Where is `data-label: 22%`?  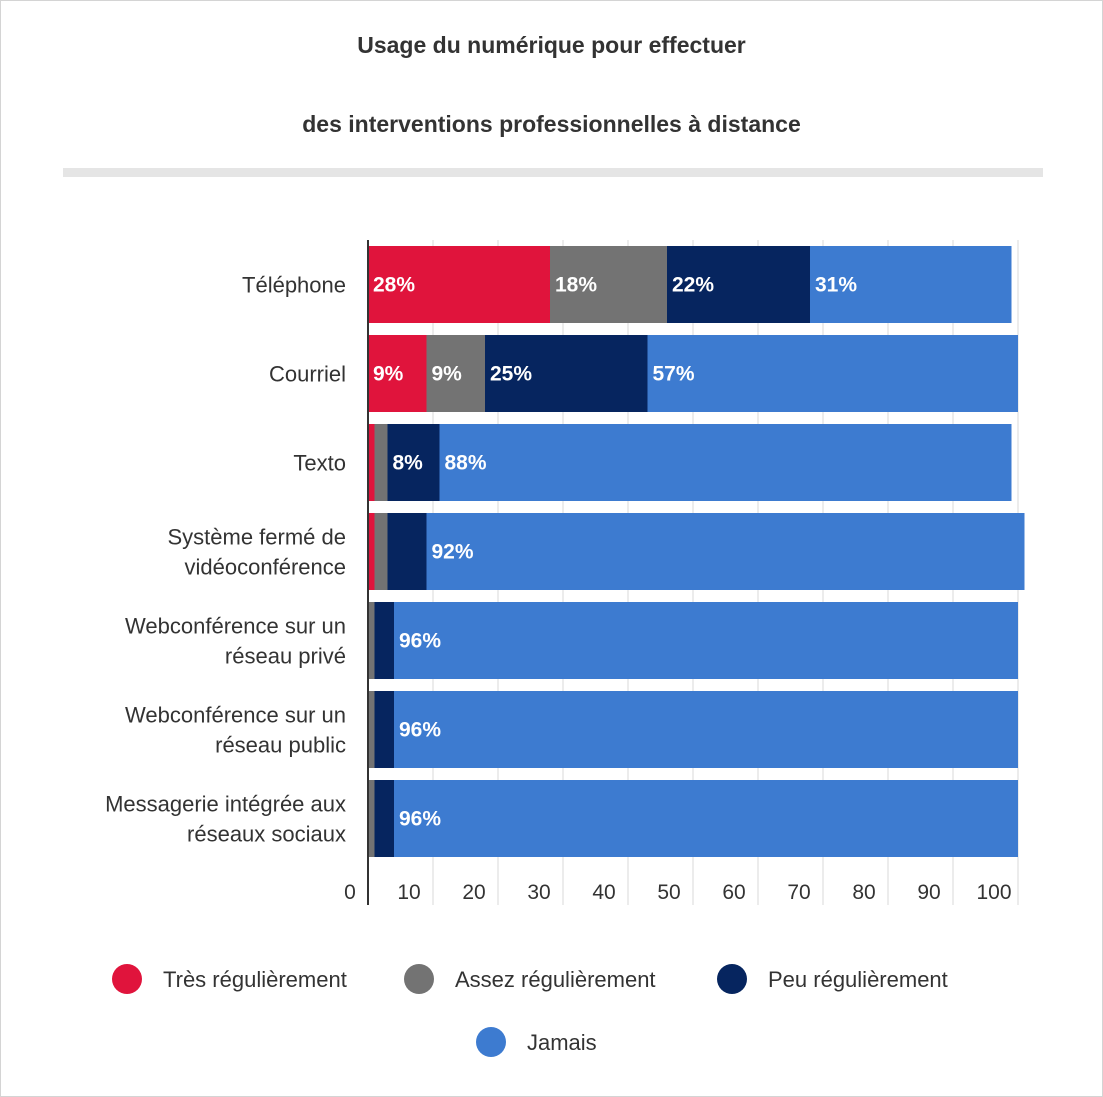
data-label: 22% is located at coordinates (693, 285).